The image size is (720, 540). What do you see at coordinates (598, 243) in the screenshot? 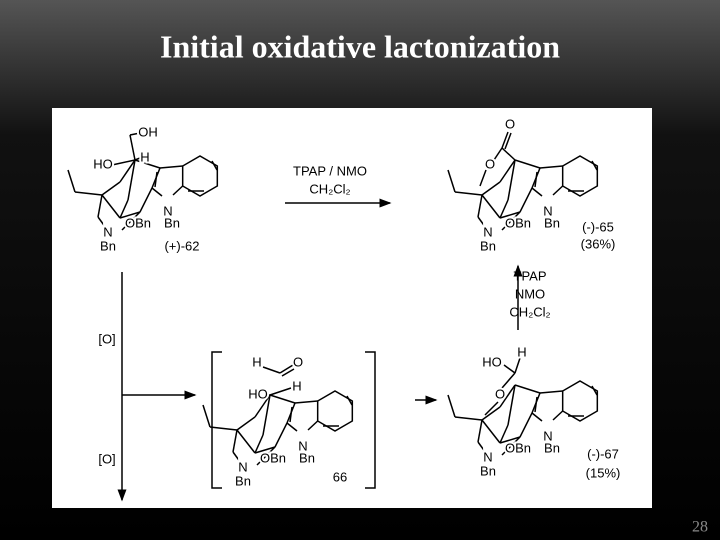
I see `yield: (36%)` at bounding box center [598, 243].